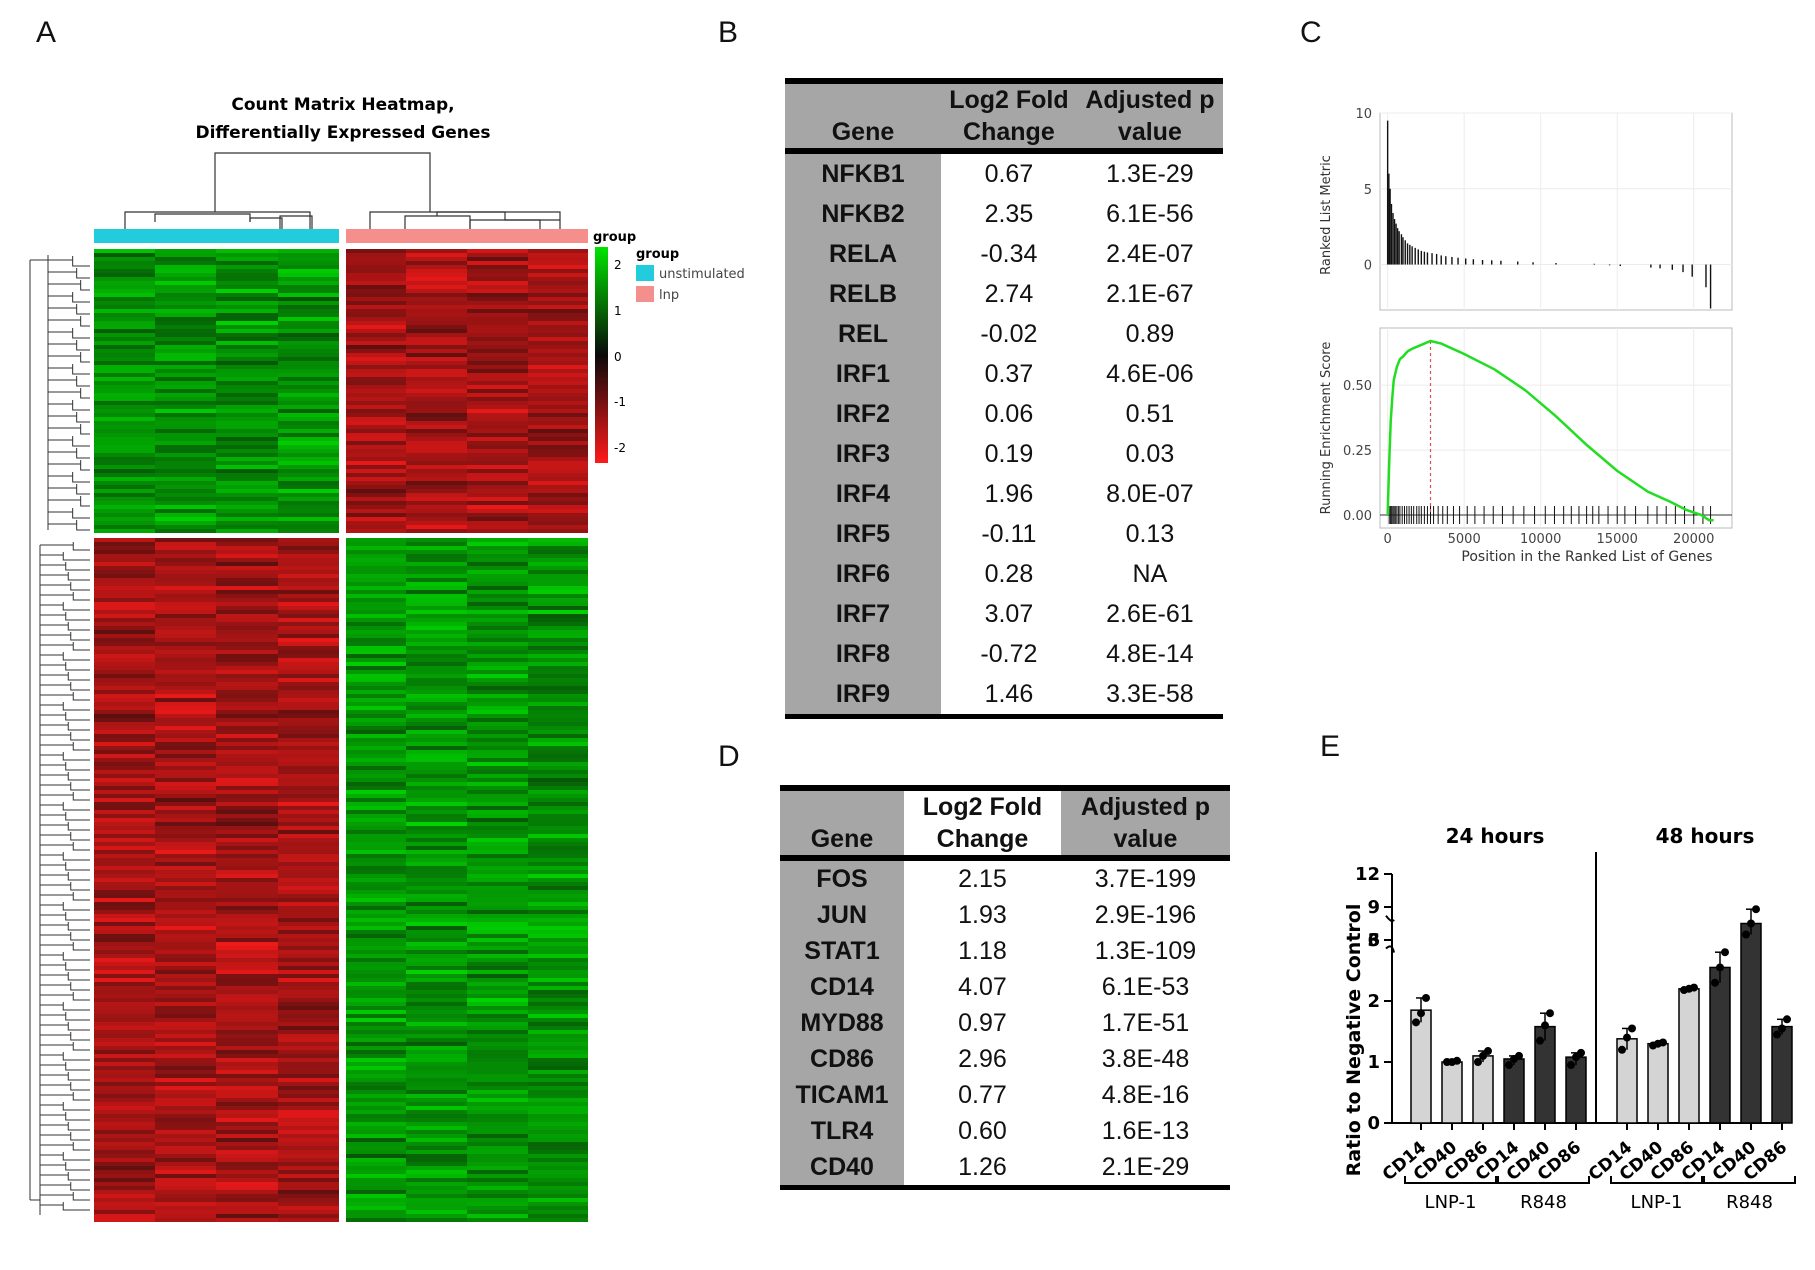  Describe the element at coordinates (1150, 493) in the screenshot. I see `cell-adjusted-p: 8.0E-07` at that location.